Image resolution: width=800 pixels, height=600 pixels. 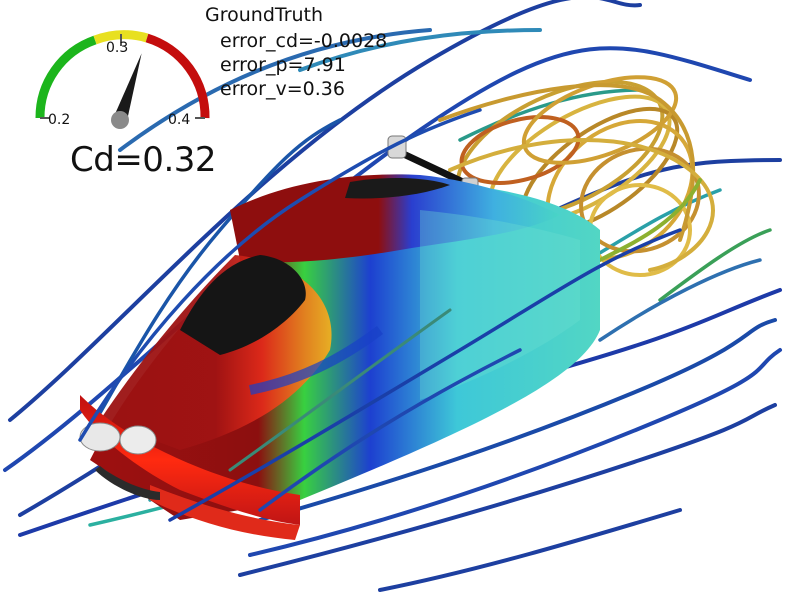 What do you see at coordinates (177, 76) in the screenshot?
I see `gauge-arc-high` at bounding box center [177, 76].